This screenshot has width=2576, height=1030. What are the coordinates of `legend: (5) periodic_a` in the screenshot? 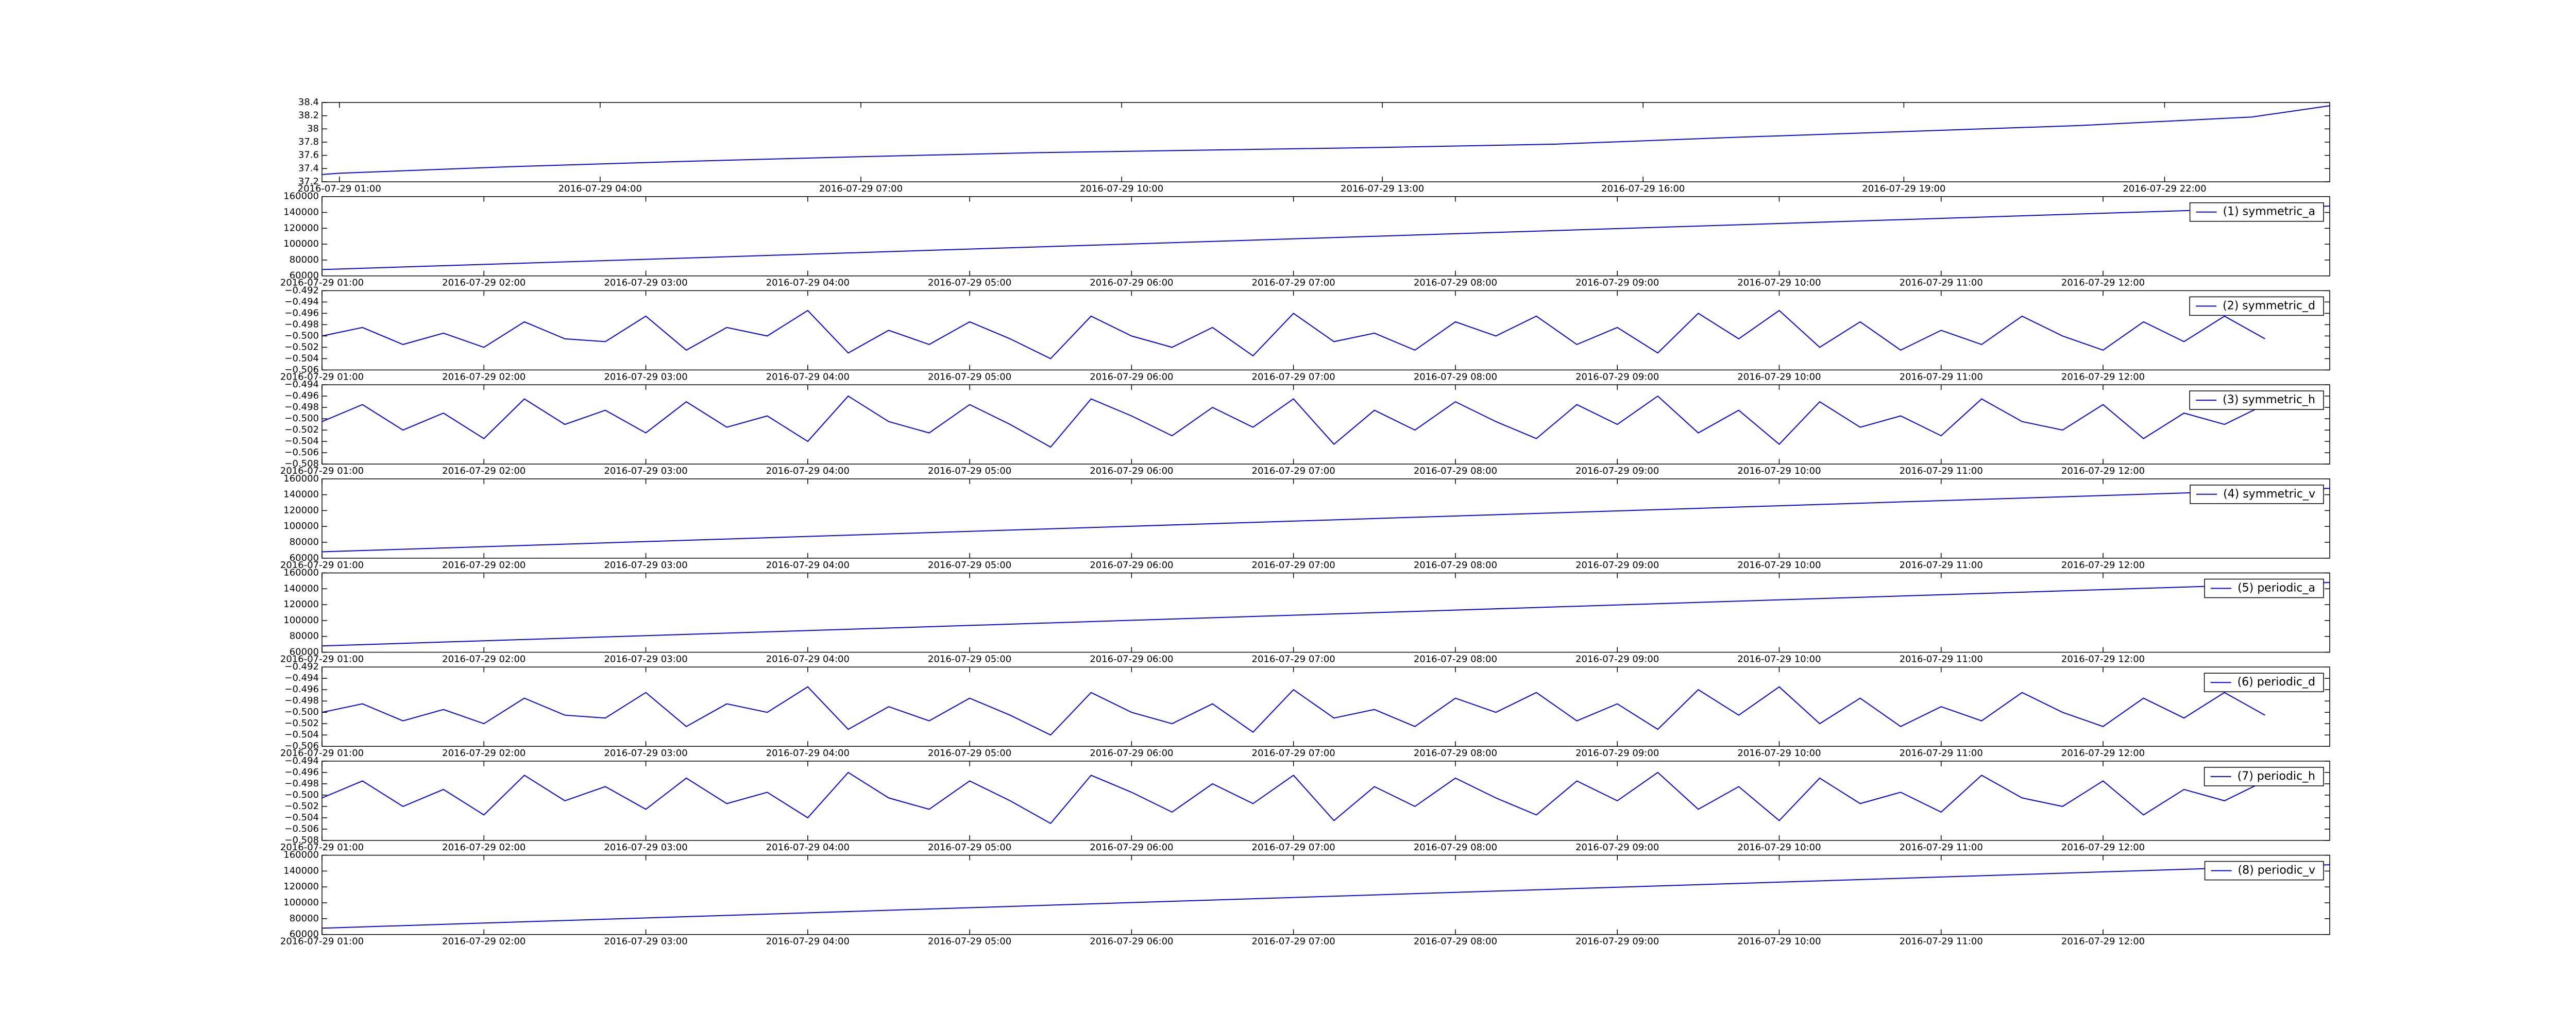 It's located at (2264, 588).